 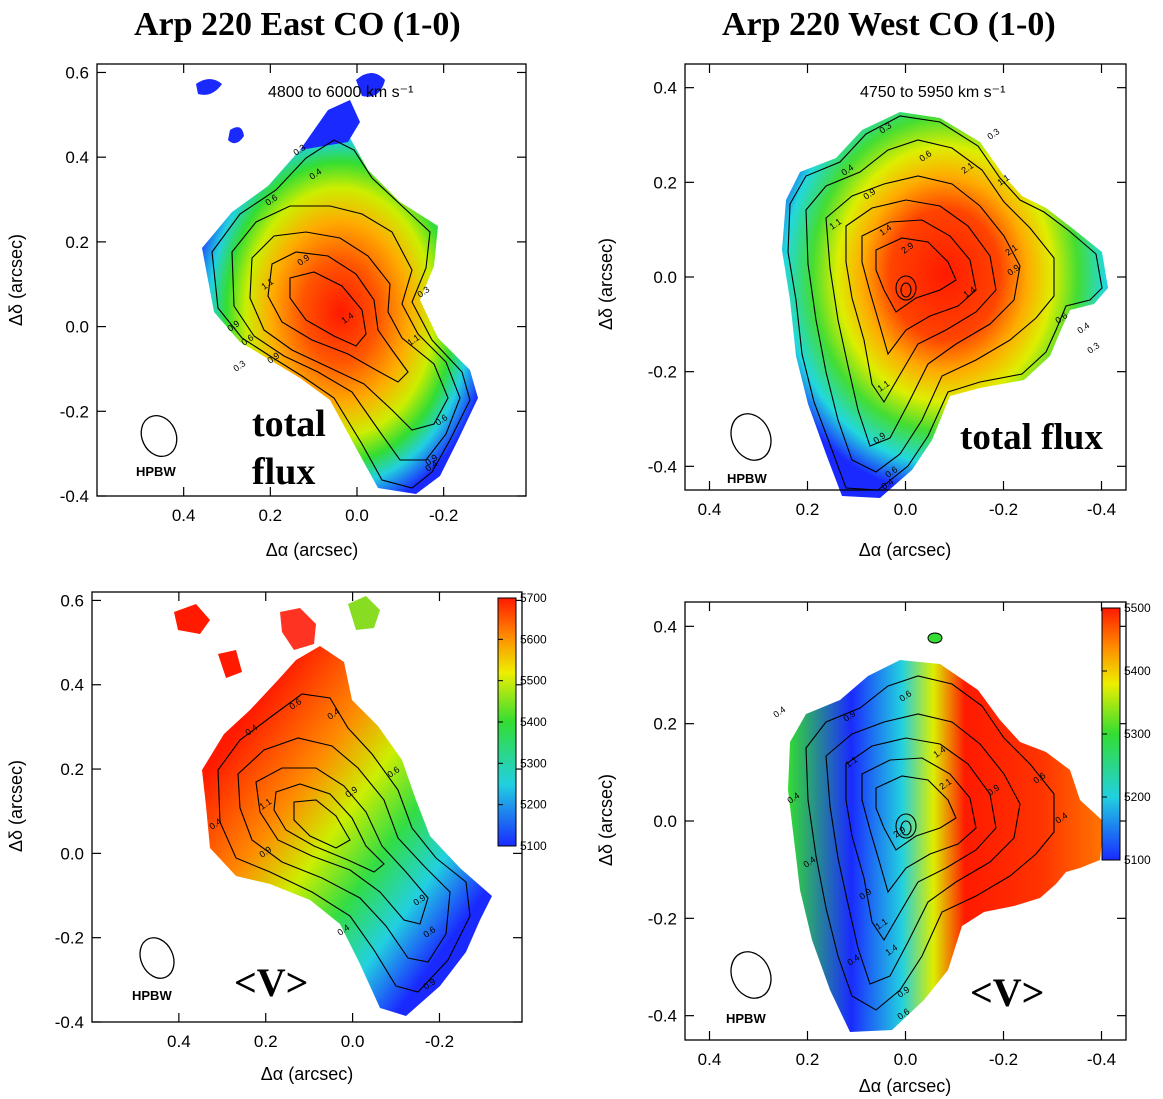 I want to click on east-velocity-contours, so click(x=344, y=843).